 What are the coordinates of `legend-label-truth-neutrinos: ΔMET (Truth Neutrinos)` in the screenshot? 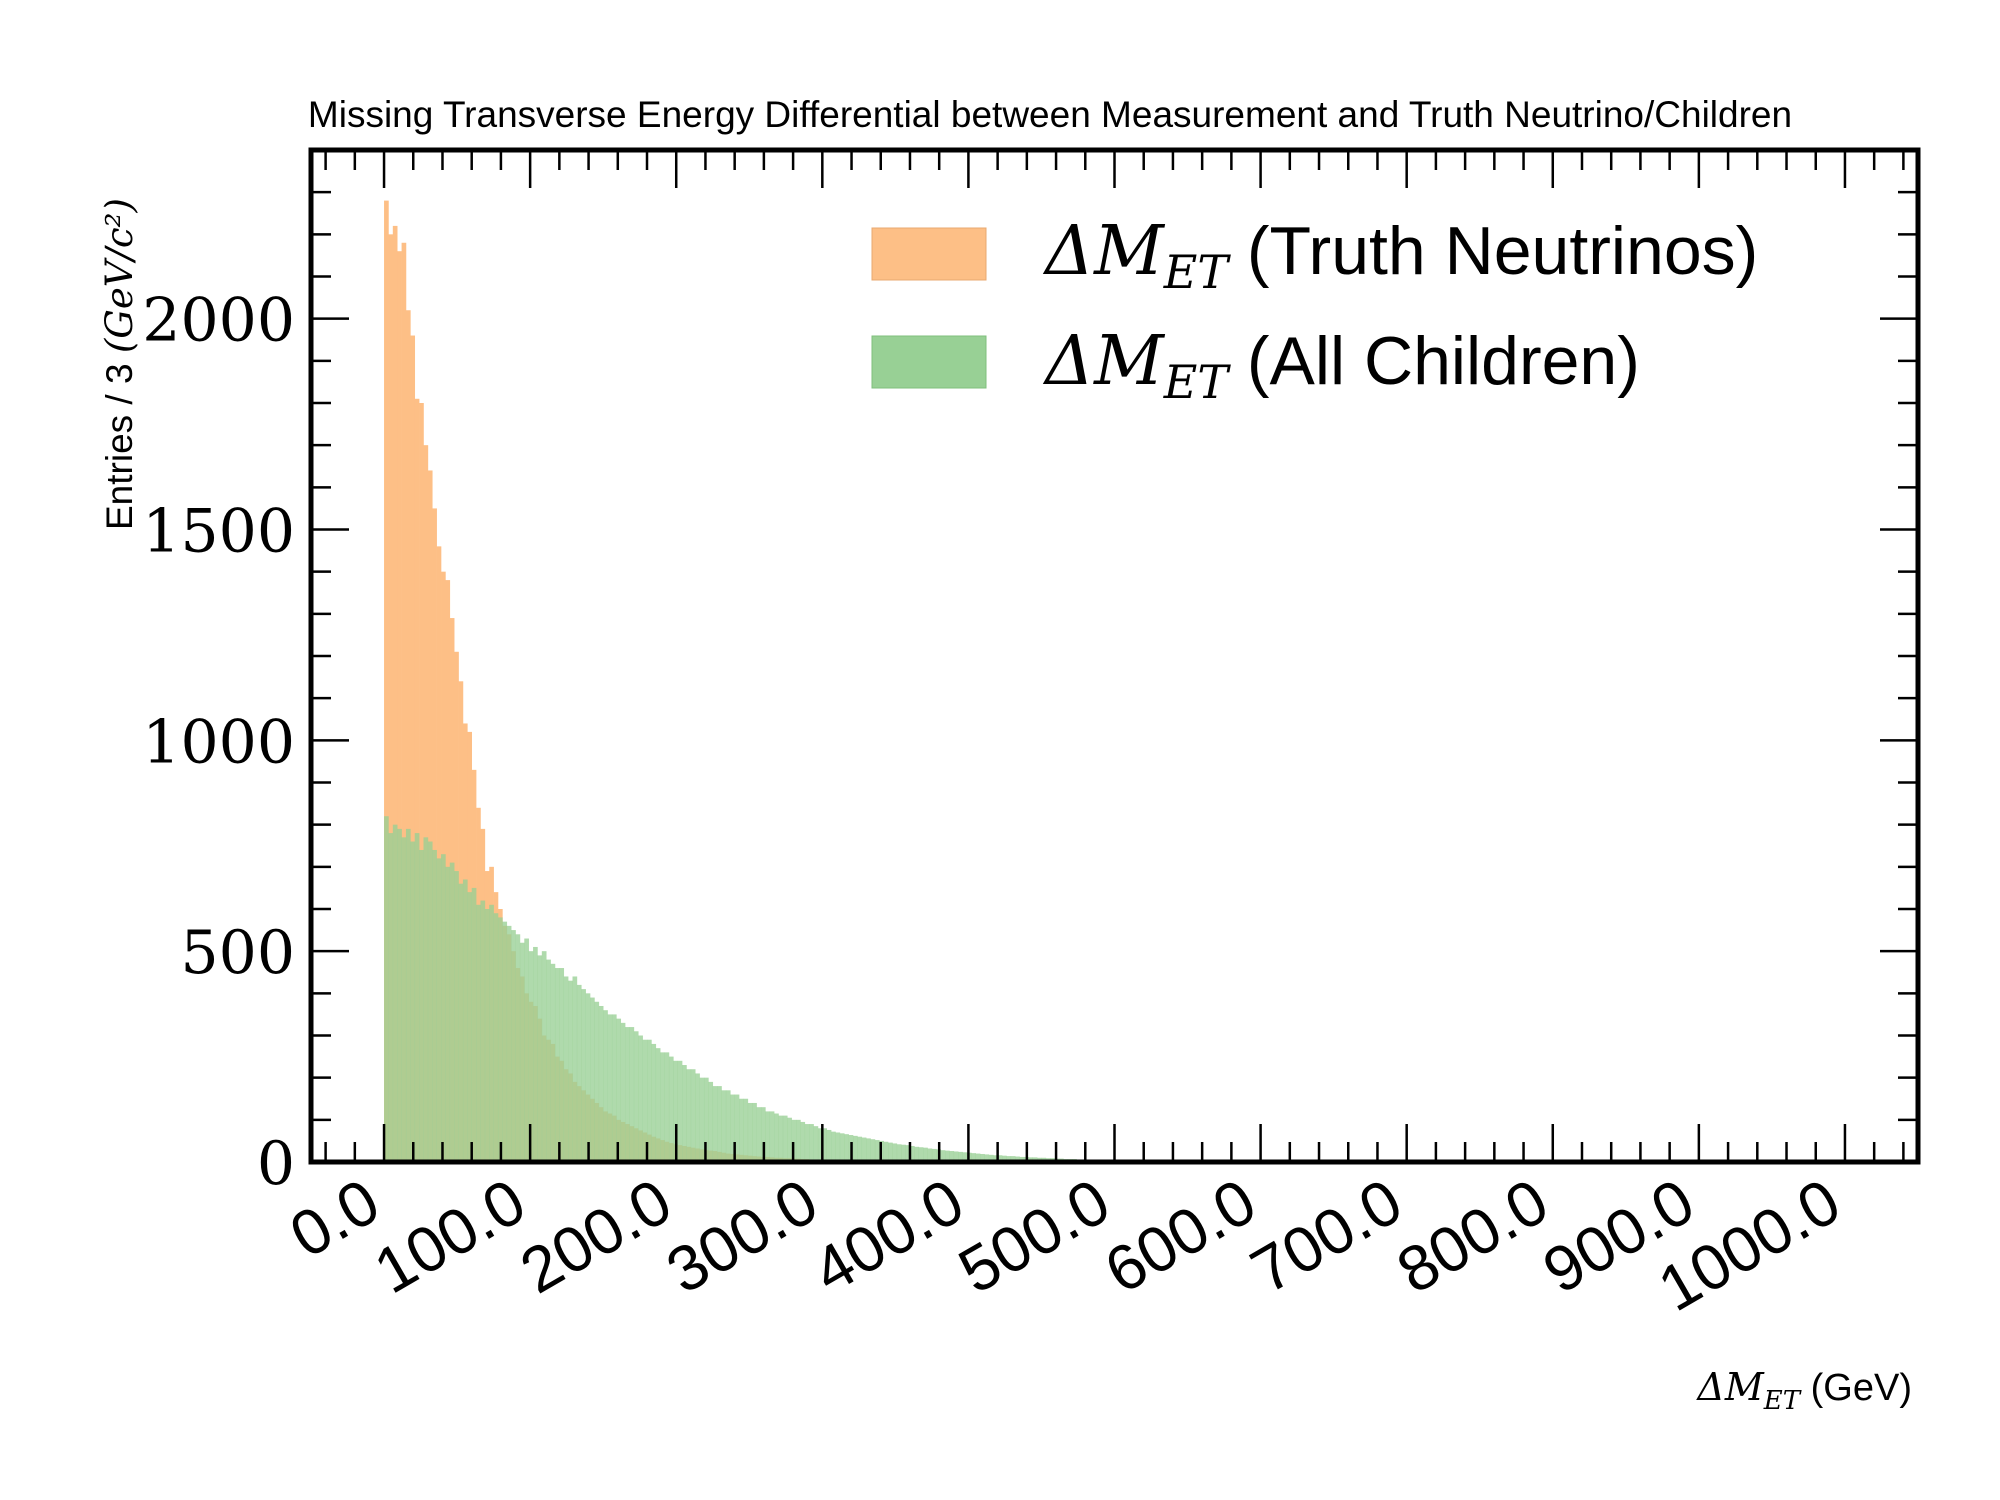 It's located at (1400, 255).